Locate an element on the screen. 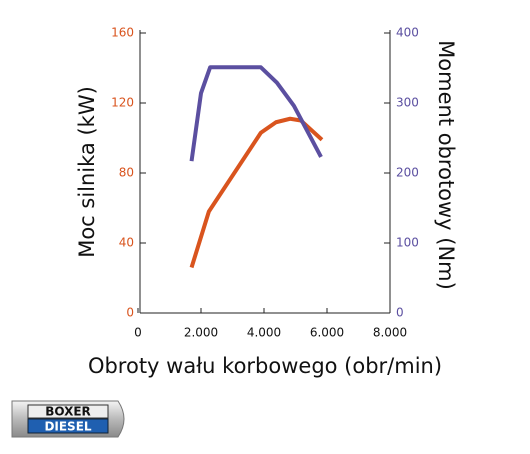 Image resolution: width=530 pixels, height=454 pixels. x-axis-label: Obroty wału korbowego (obr/min) is located at coordinates (265, 366).